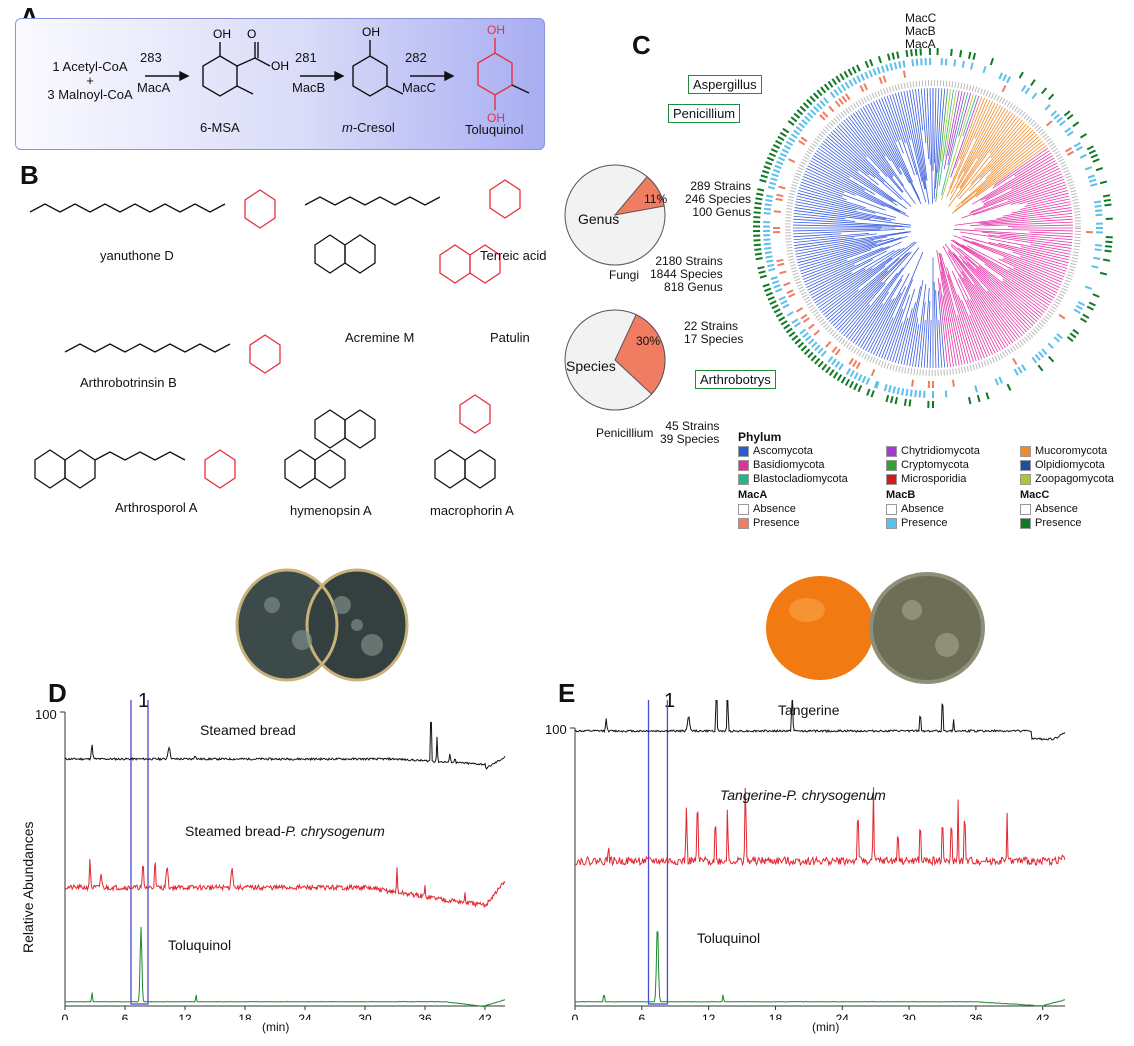 The width and height of the screenshot is (1134, 1046). I want to click on fungi-label: Fungi, so click(624, 275).